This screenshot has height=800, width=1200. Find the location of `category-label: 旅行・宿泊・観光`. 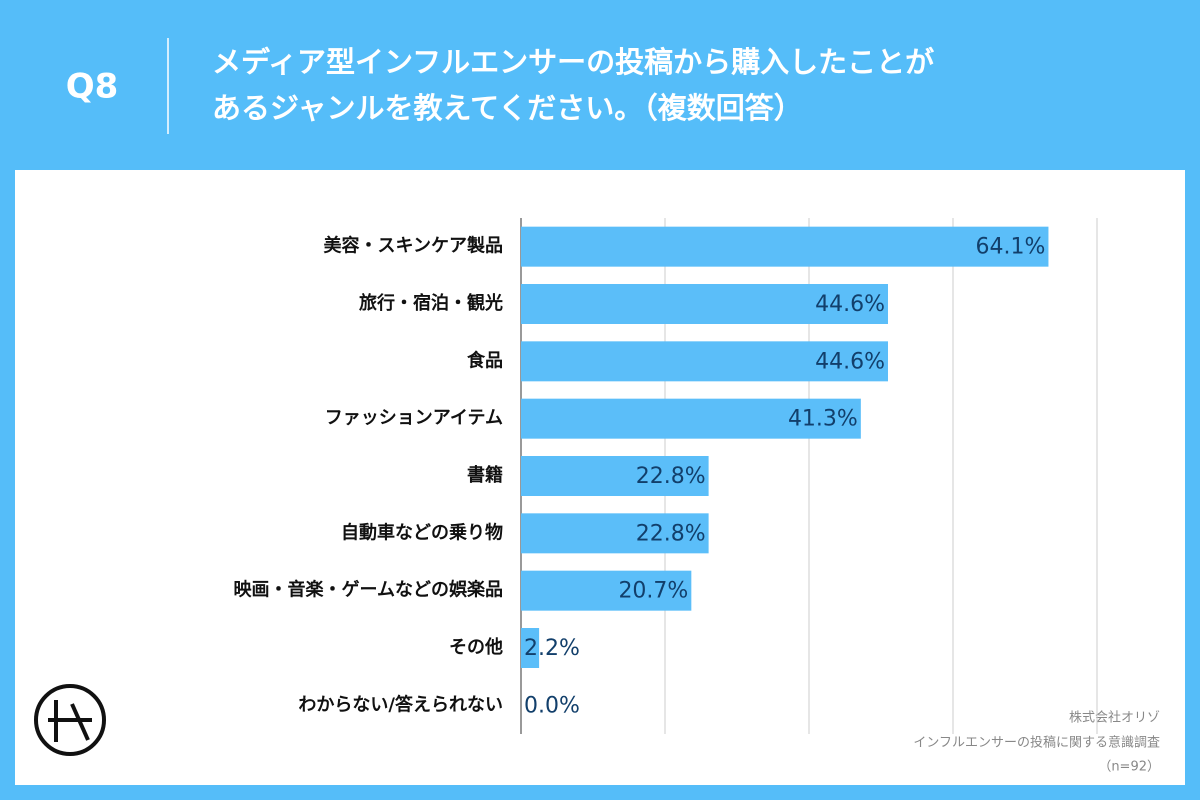

category-label: 旅行・宿泊・観光 is located at coordinates (431, 303).